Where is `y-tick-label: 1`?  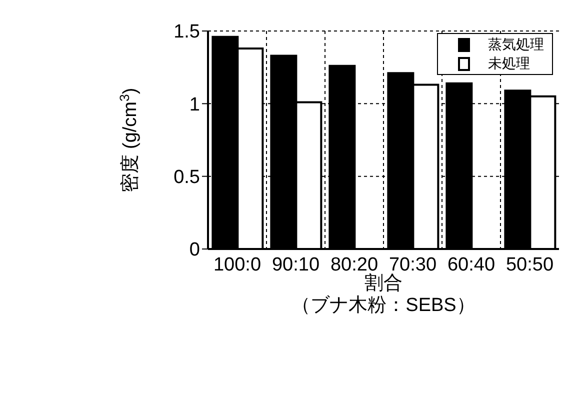
y-tick-label: 1 is located at coordinates (194, 105).